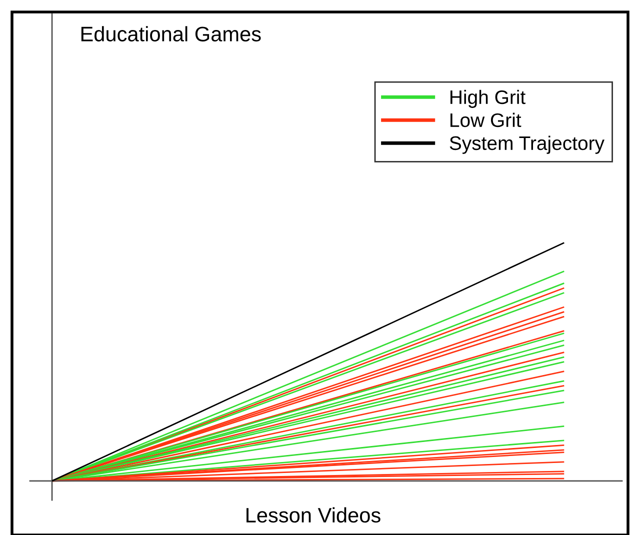 This screenshot has height=535, width=632. Describe the element at coordinates (171, 34) in the screenshot. I see `chart-title: Educational Games` at that location.